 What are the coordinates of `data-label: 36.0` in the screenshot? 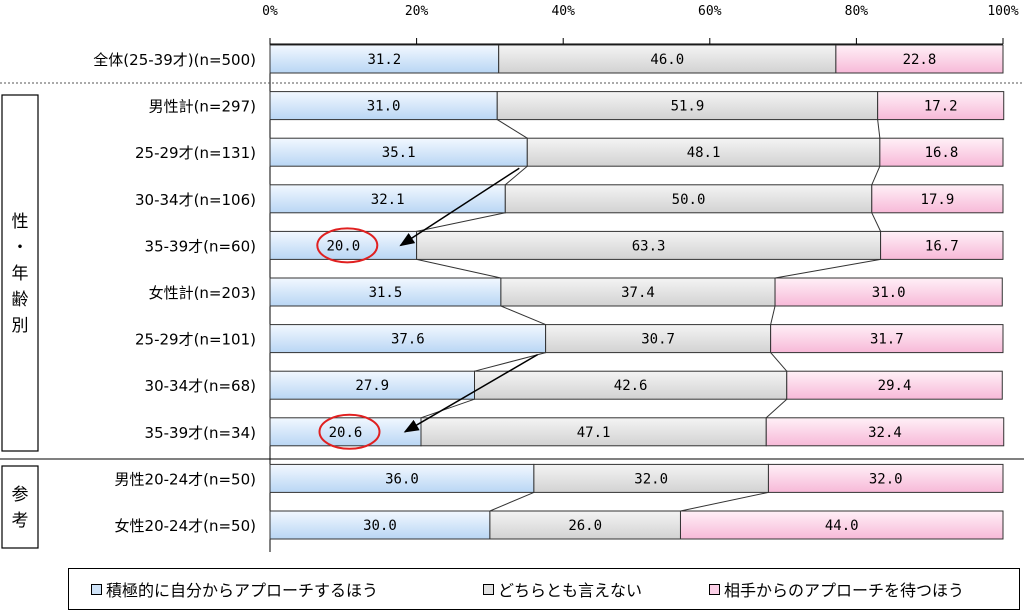 It's located at (402, 479).